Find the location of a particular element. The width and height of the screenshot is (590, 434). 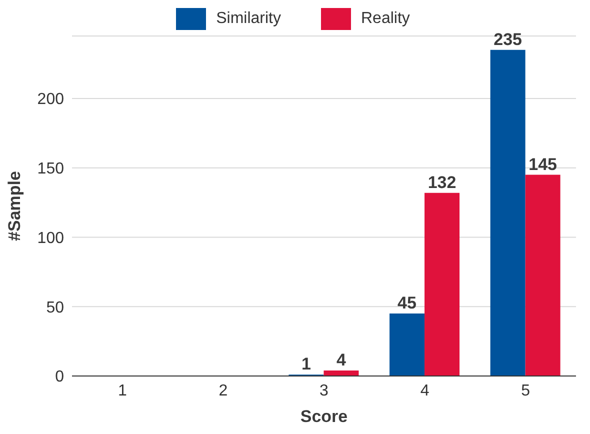

data-label: 145 is located at coordinates (543, 164).